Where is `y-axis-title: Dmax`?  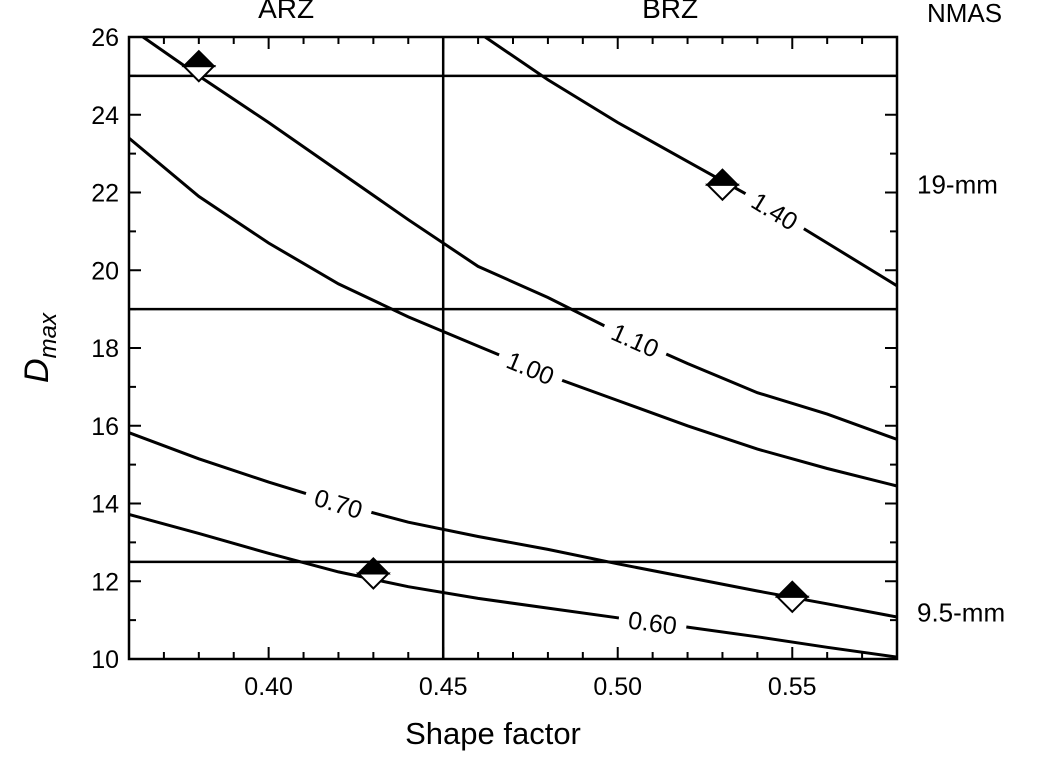
y-axis-title: Dmax is located at coordinates (40, 347).